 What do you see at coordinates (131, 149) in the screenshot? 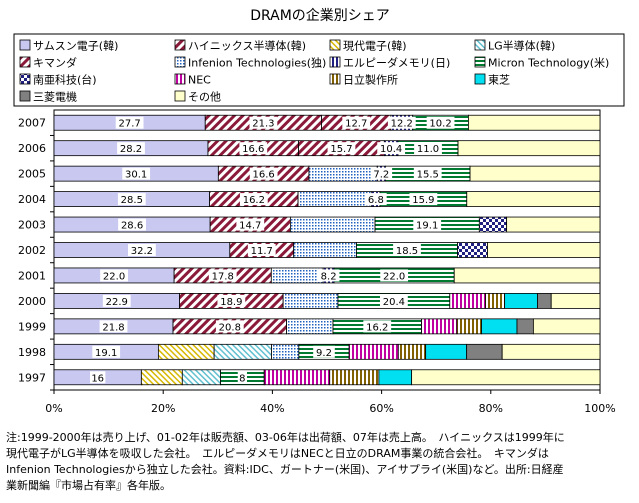
I see `data-label: 28.2` at bounding box center [131, 149].